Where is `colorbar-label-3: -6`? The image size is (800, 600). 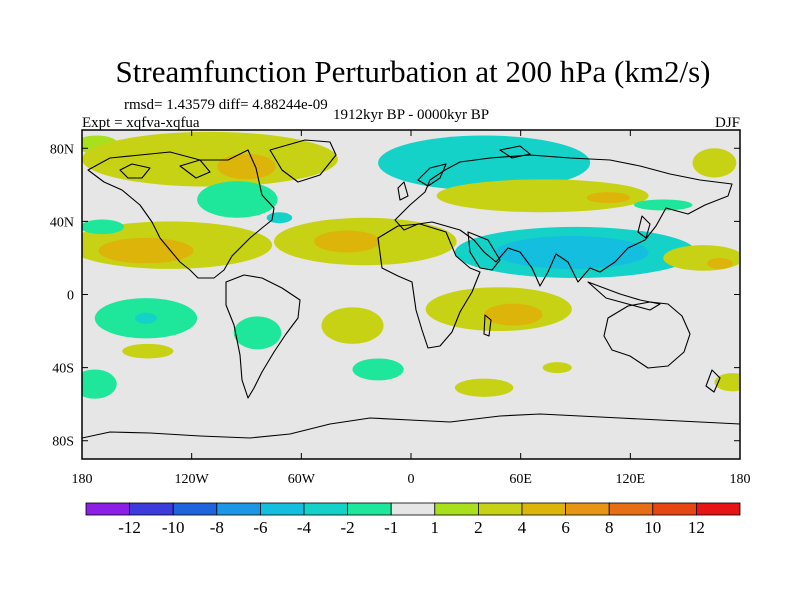 colorbar-label-3: -6 is located at coordinates (260, 527).